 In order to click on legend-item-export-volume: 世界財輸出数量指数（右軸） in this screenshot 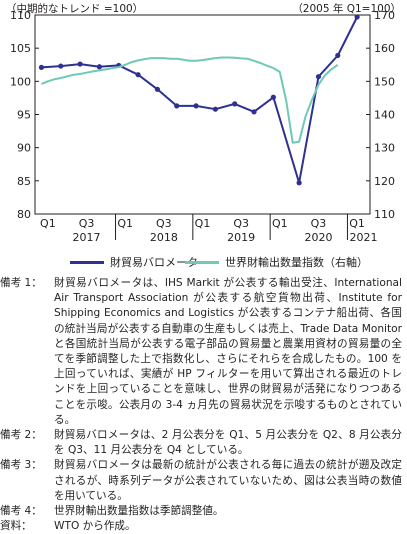, I will do `click(276, 262)`.